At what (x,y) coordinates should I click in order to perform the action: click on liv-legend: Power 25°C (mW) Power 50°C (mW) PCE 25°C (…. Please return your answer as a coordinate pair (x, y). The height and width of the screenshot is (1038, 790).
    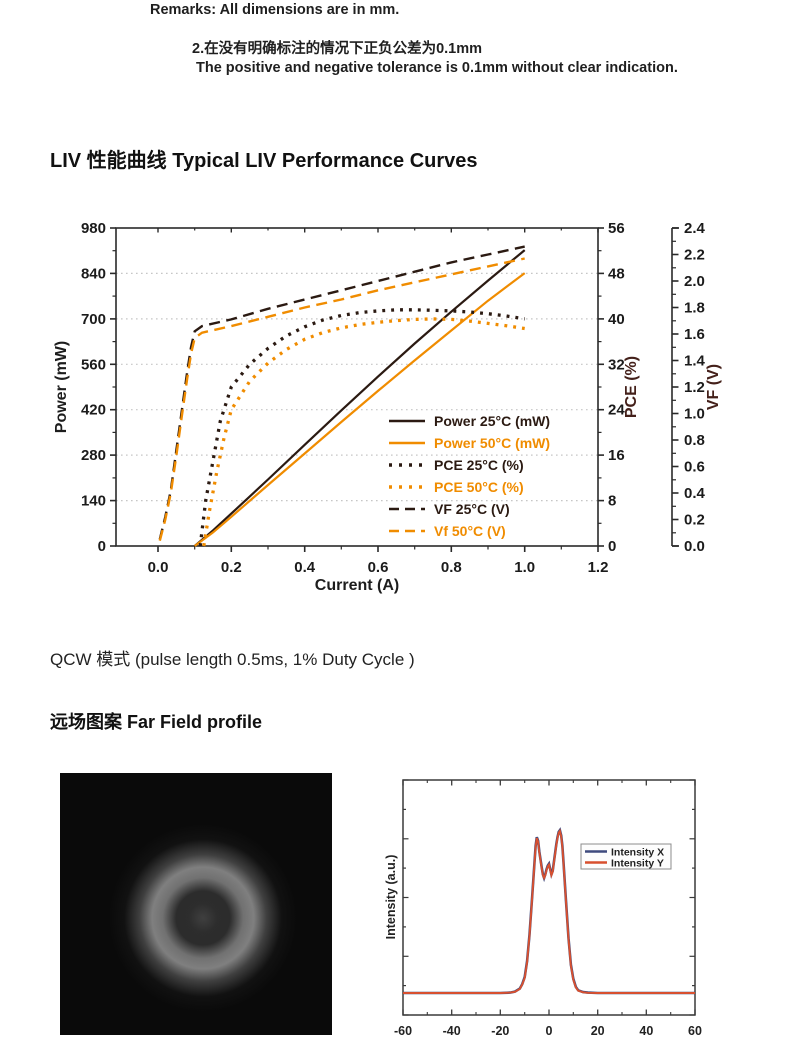
    Looking at the image, I should click on (469, 476).